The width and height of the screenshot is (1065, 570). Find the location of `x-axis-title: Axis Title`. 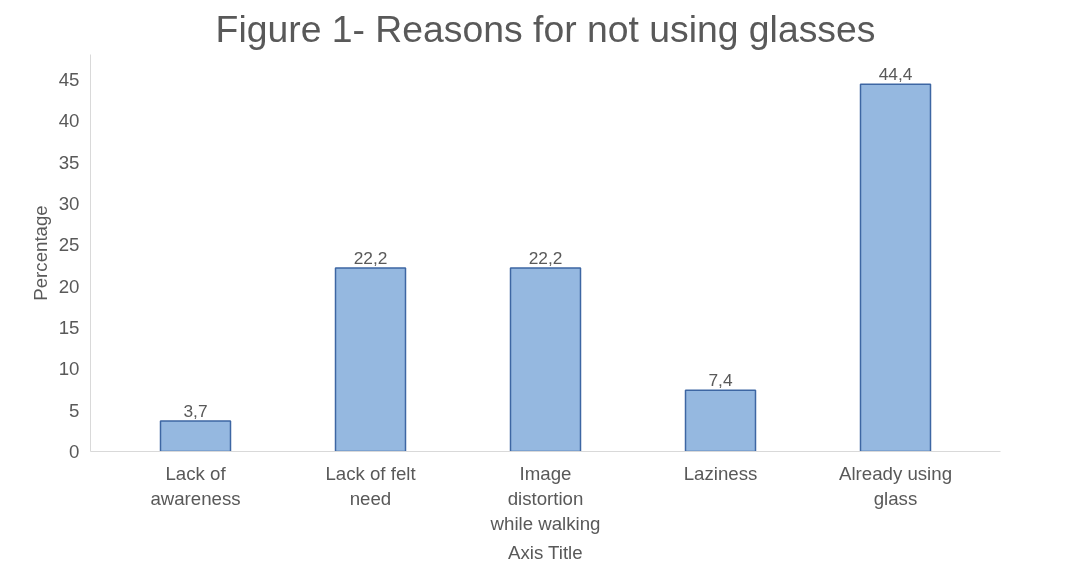

x-axis-title: Axis Title is located at coordinates (545, 552).